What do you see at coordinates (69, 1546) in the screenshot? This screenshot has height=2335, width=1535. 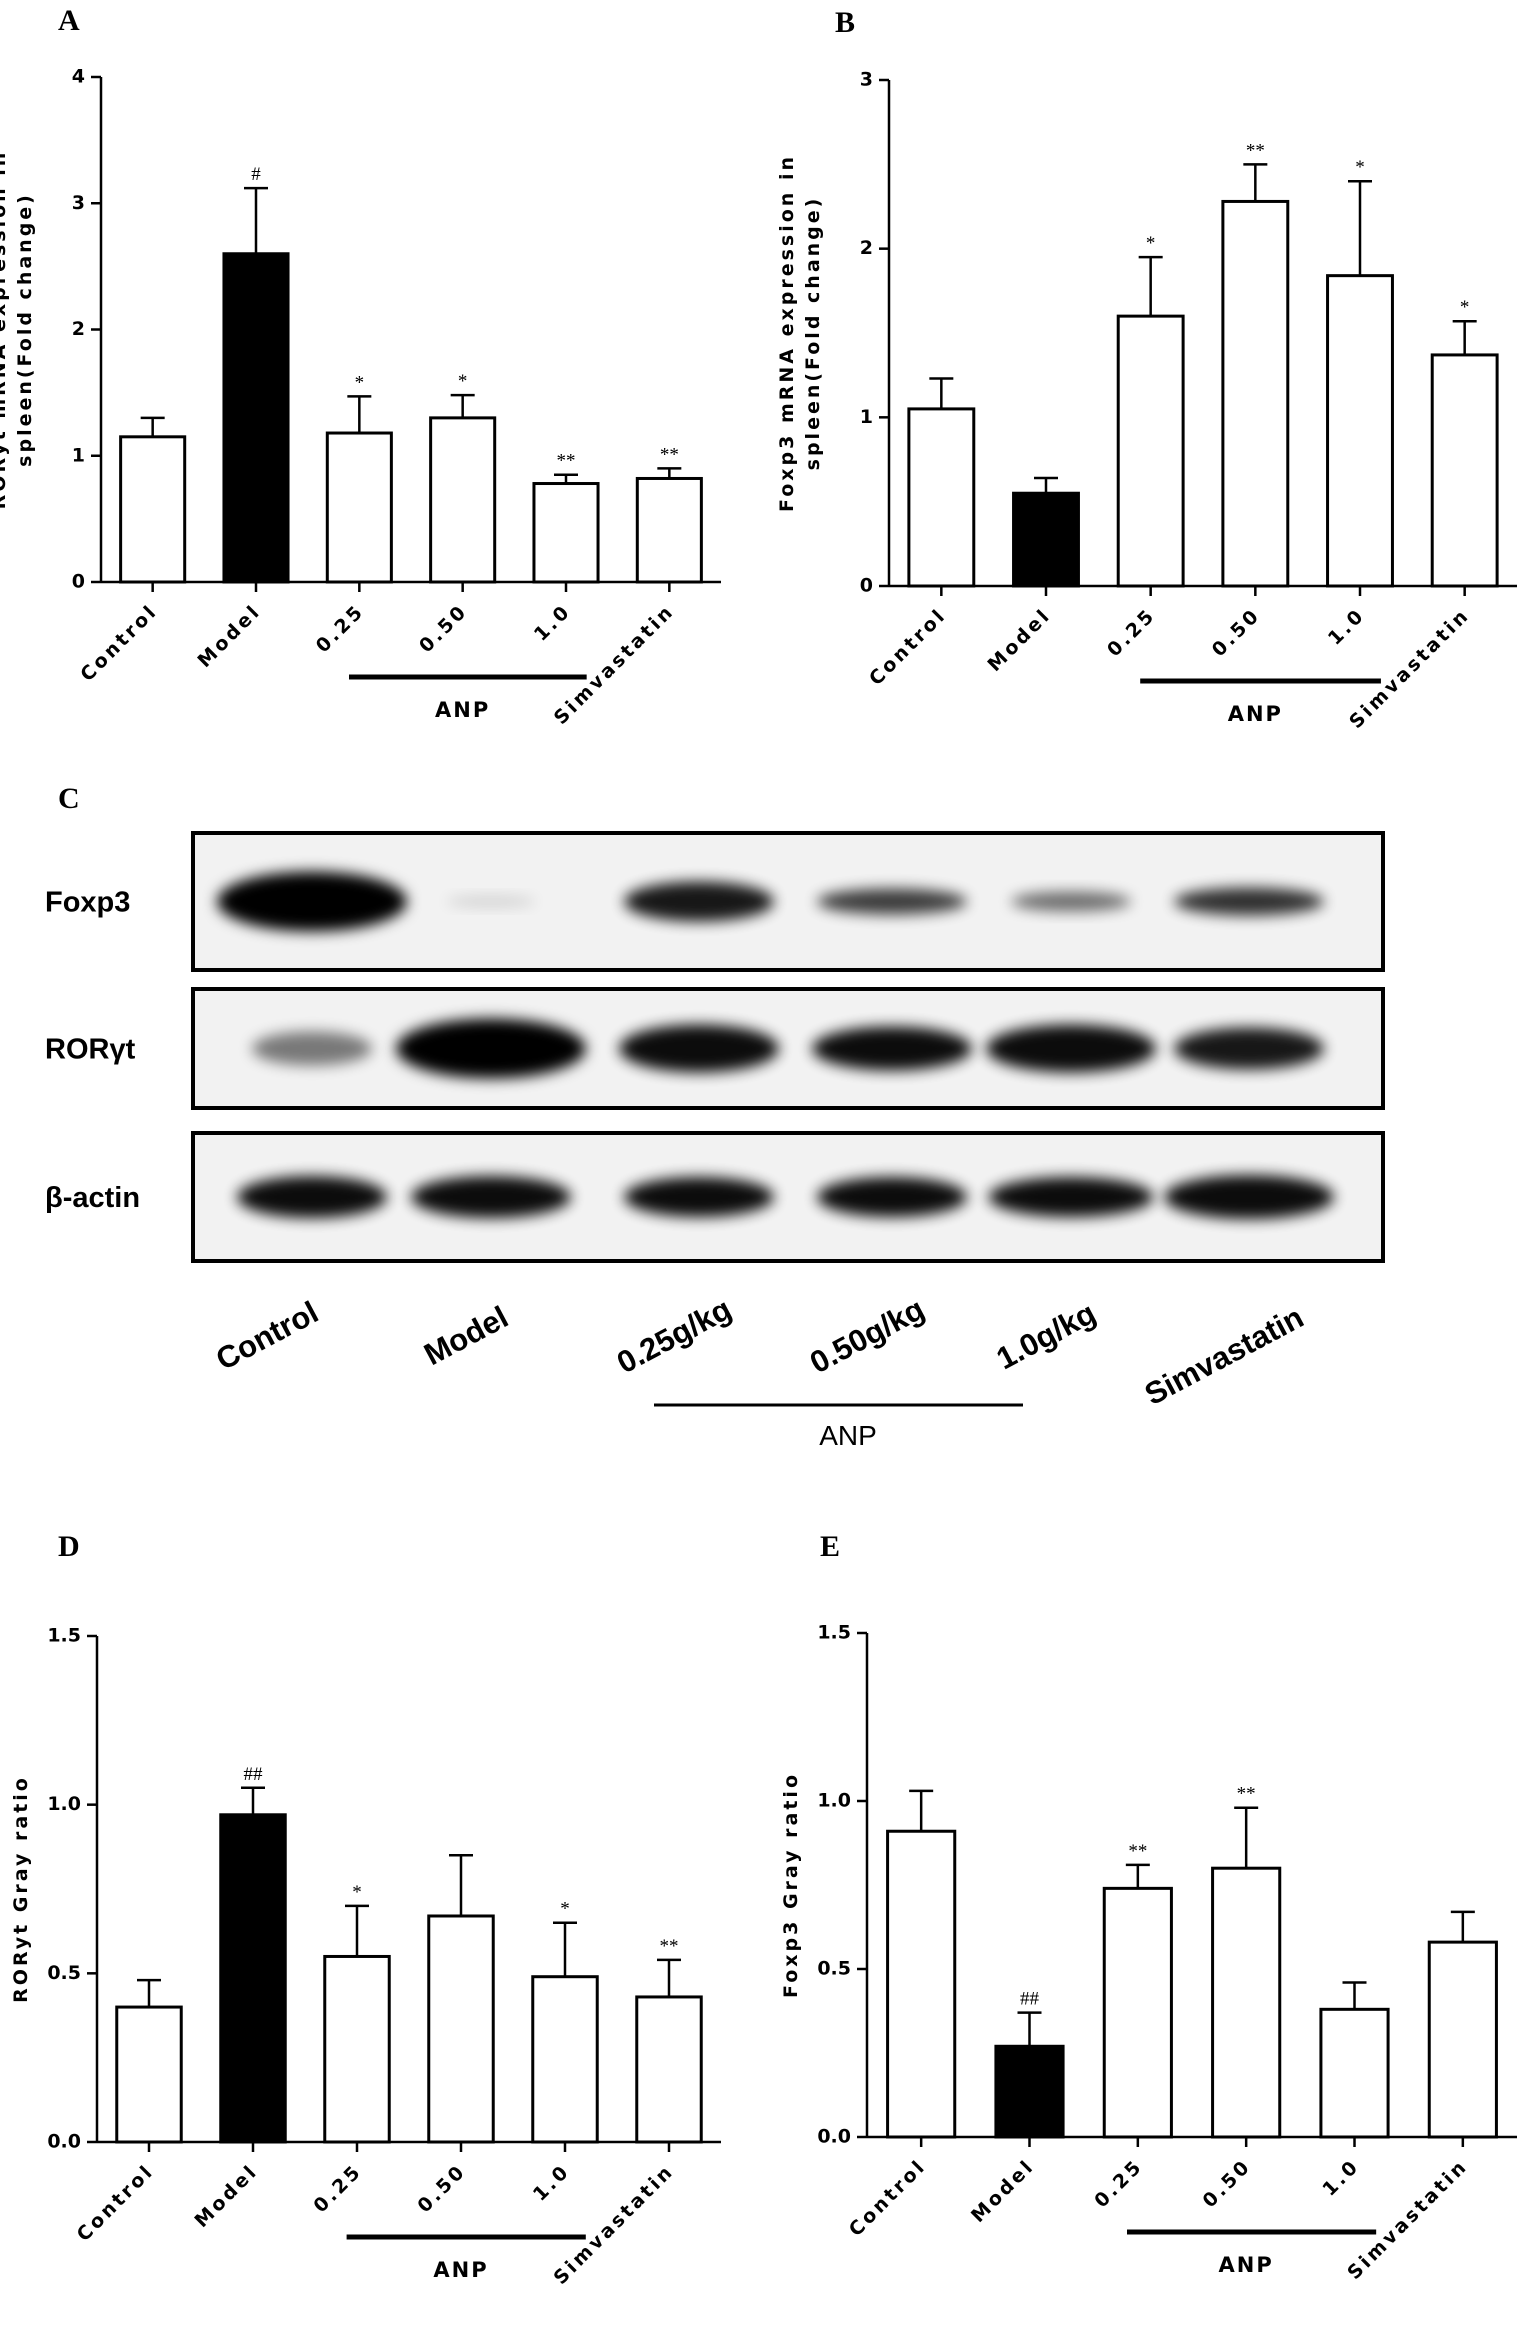 I see `panel-label: D` at bounding box center [69, 1546].